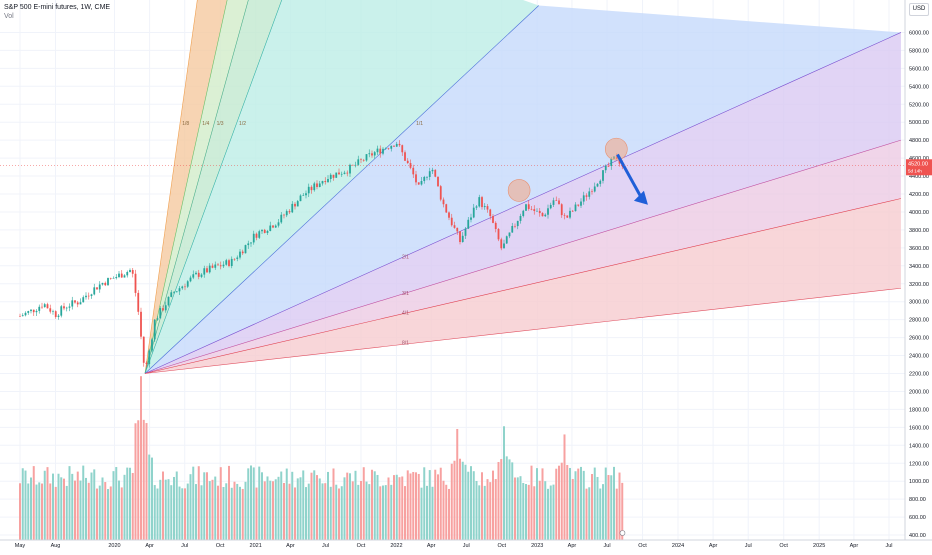  I want to click on price-axis-label: 4400.00, so click(919, 177).